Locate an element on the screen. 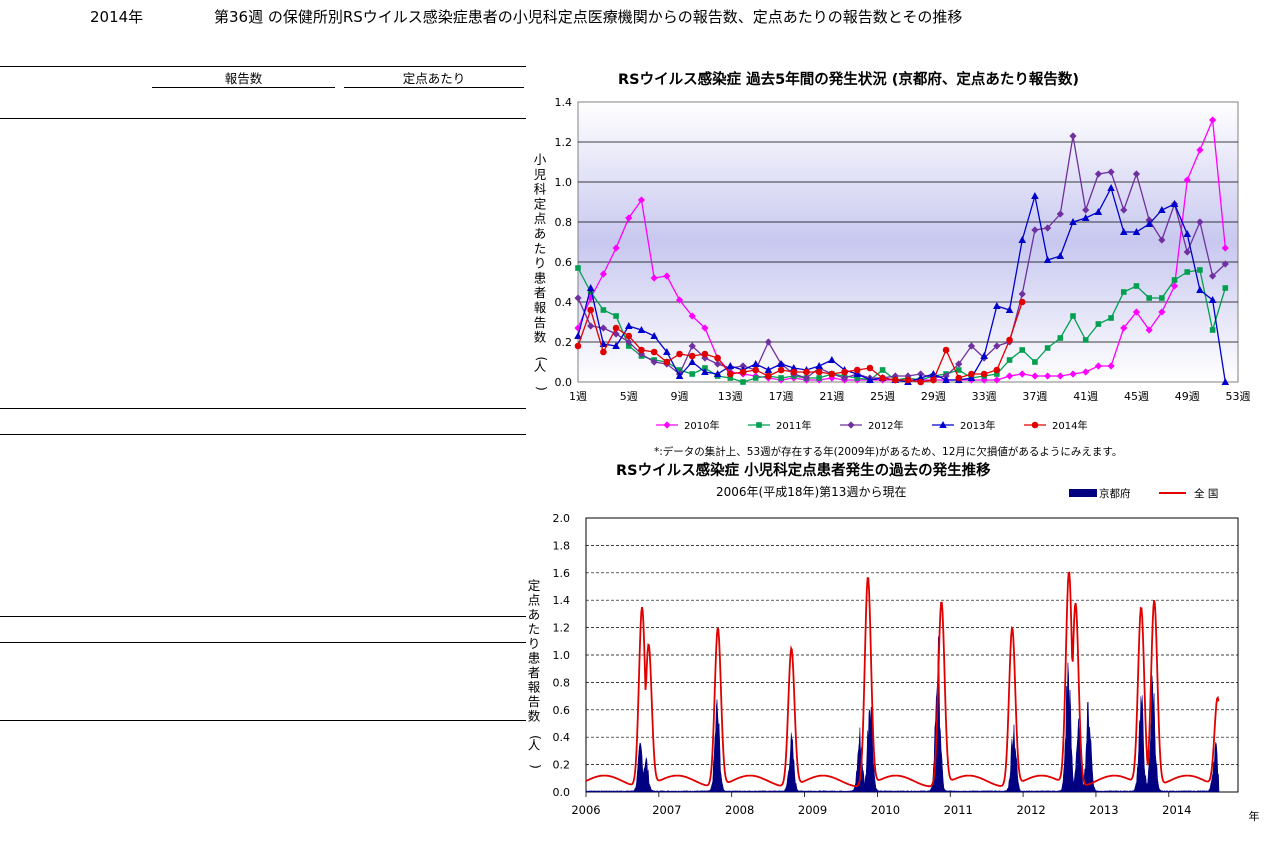  y-tick-label: 1.0 is located at coordinates (562, 655).